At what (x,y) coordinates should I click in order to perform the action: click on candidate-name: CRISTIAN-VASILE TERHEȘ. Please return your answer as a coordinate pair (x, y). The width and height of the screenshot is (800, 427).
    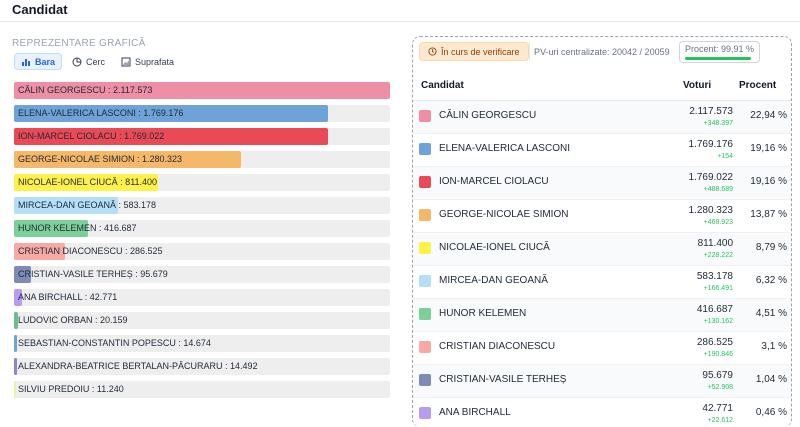
    Looking at the image, I should click on (503, 379).